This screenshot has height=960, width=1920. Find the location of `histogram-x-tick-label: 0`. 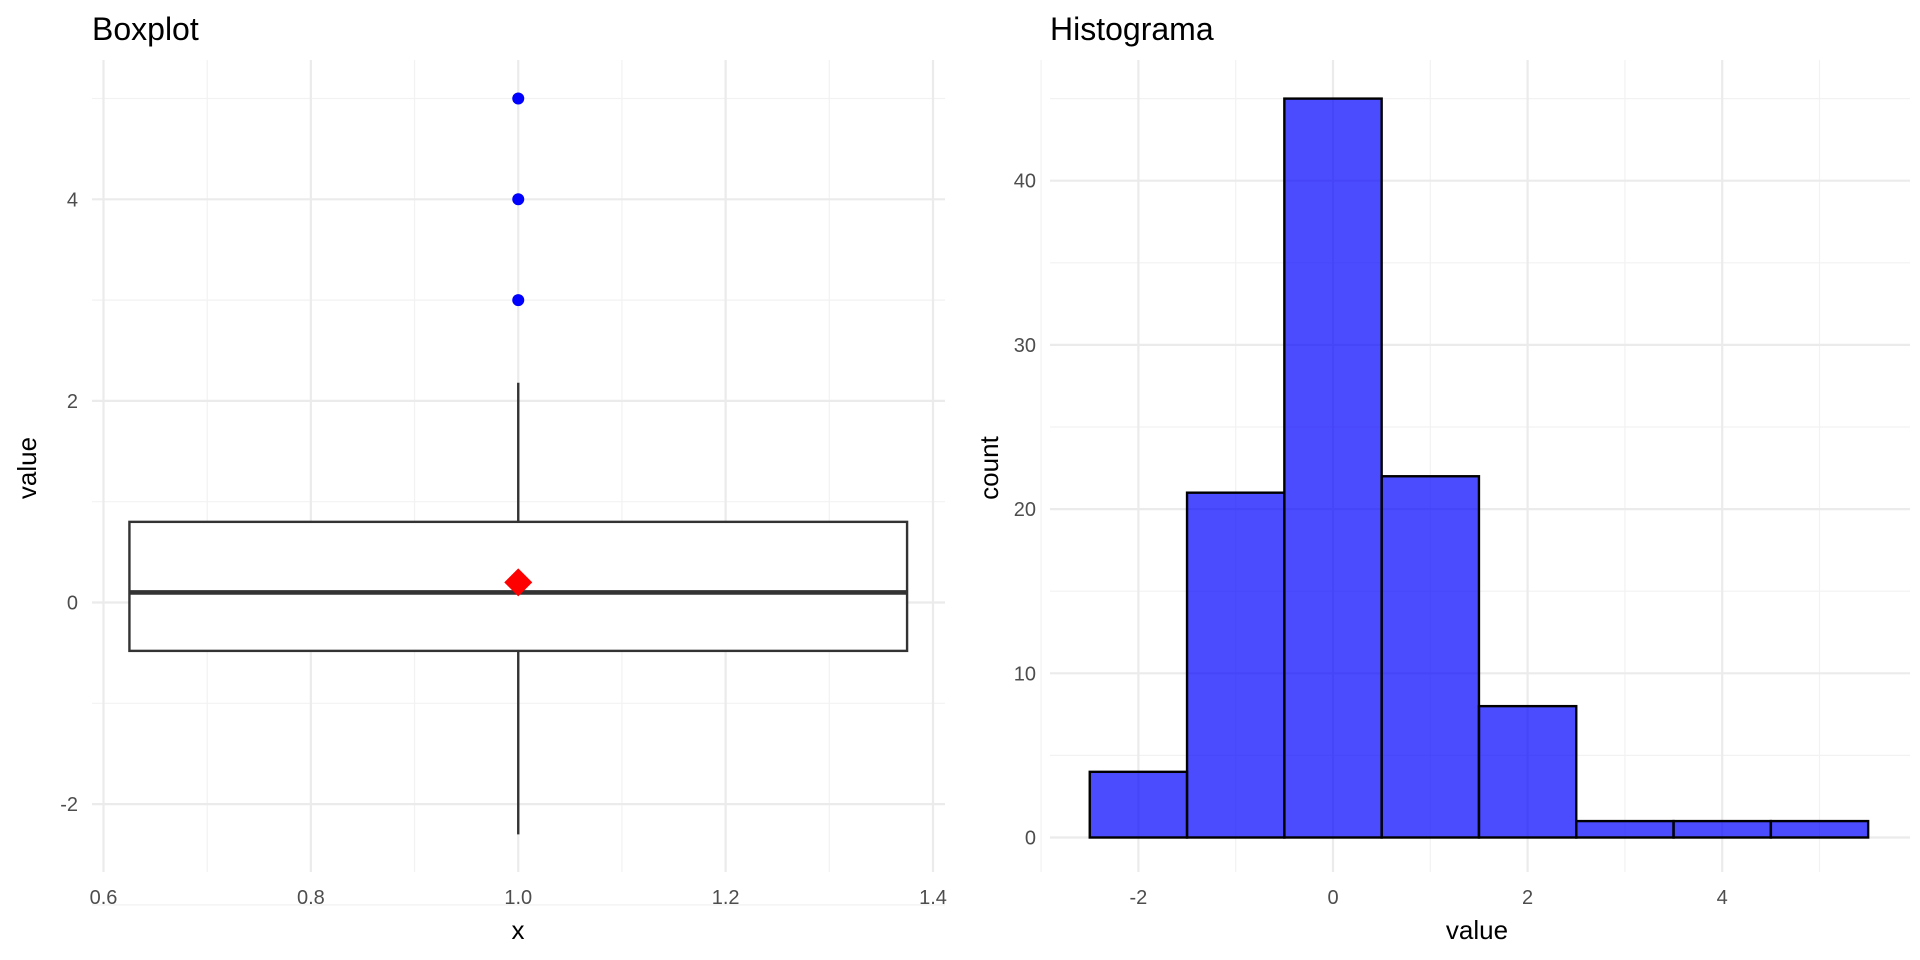

histogram-x-tick-label: 0 is located at coordinates (1332, 898).